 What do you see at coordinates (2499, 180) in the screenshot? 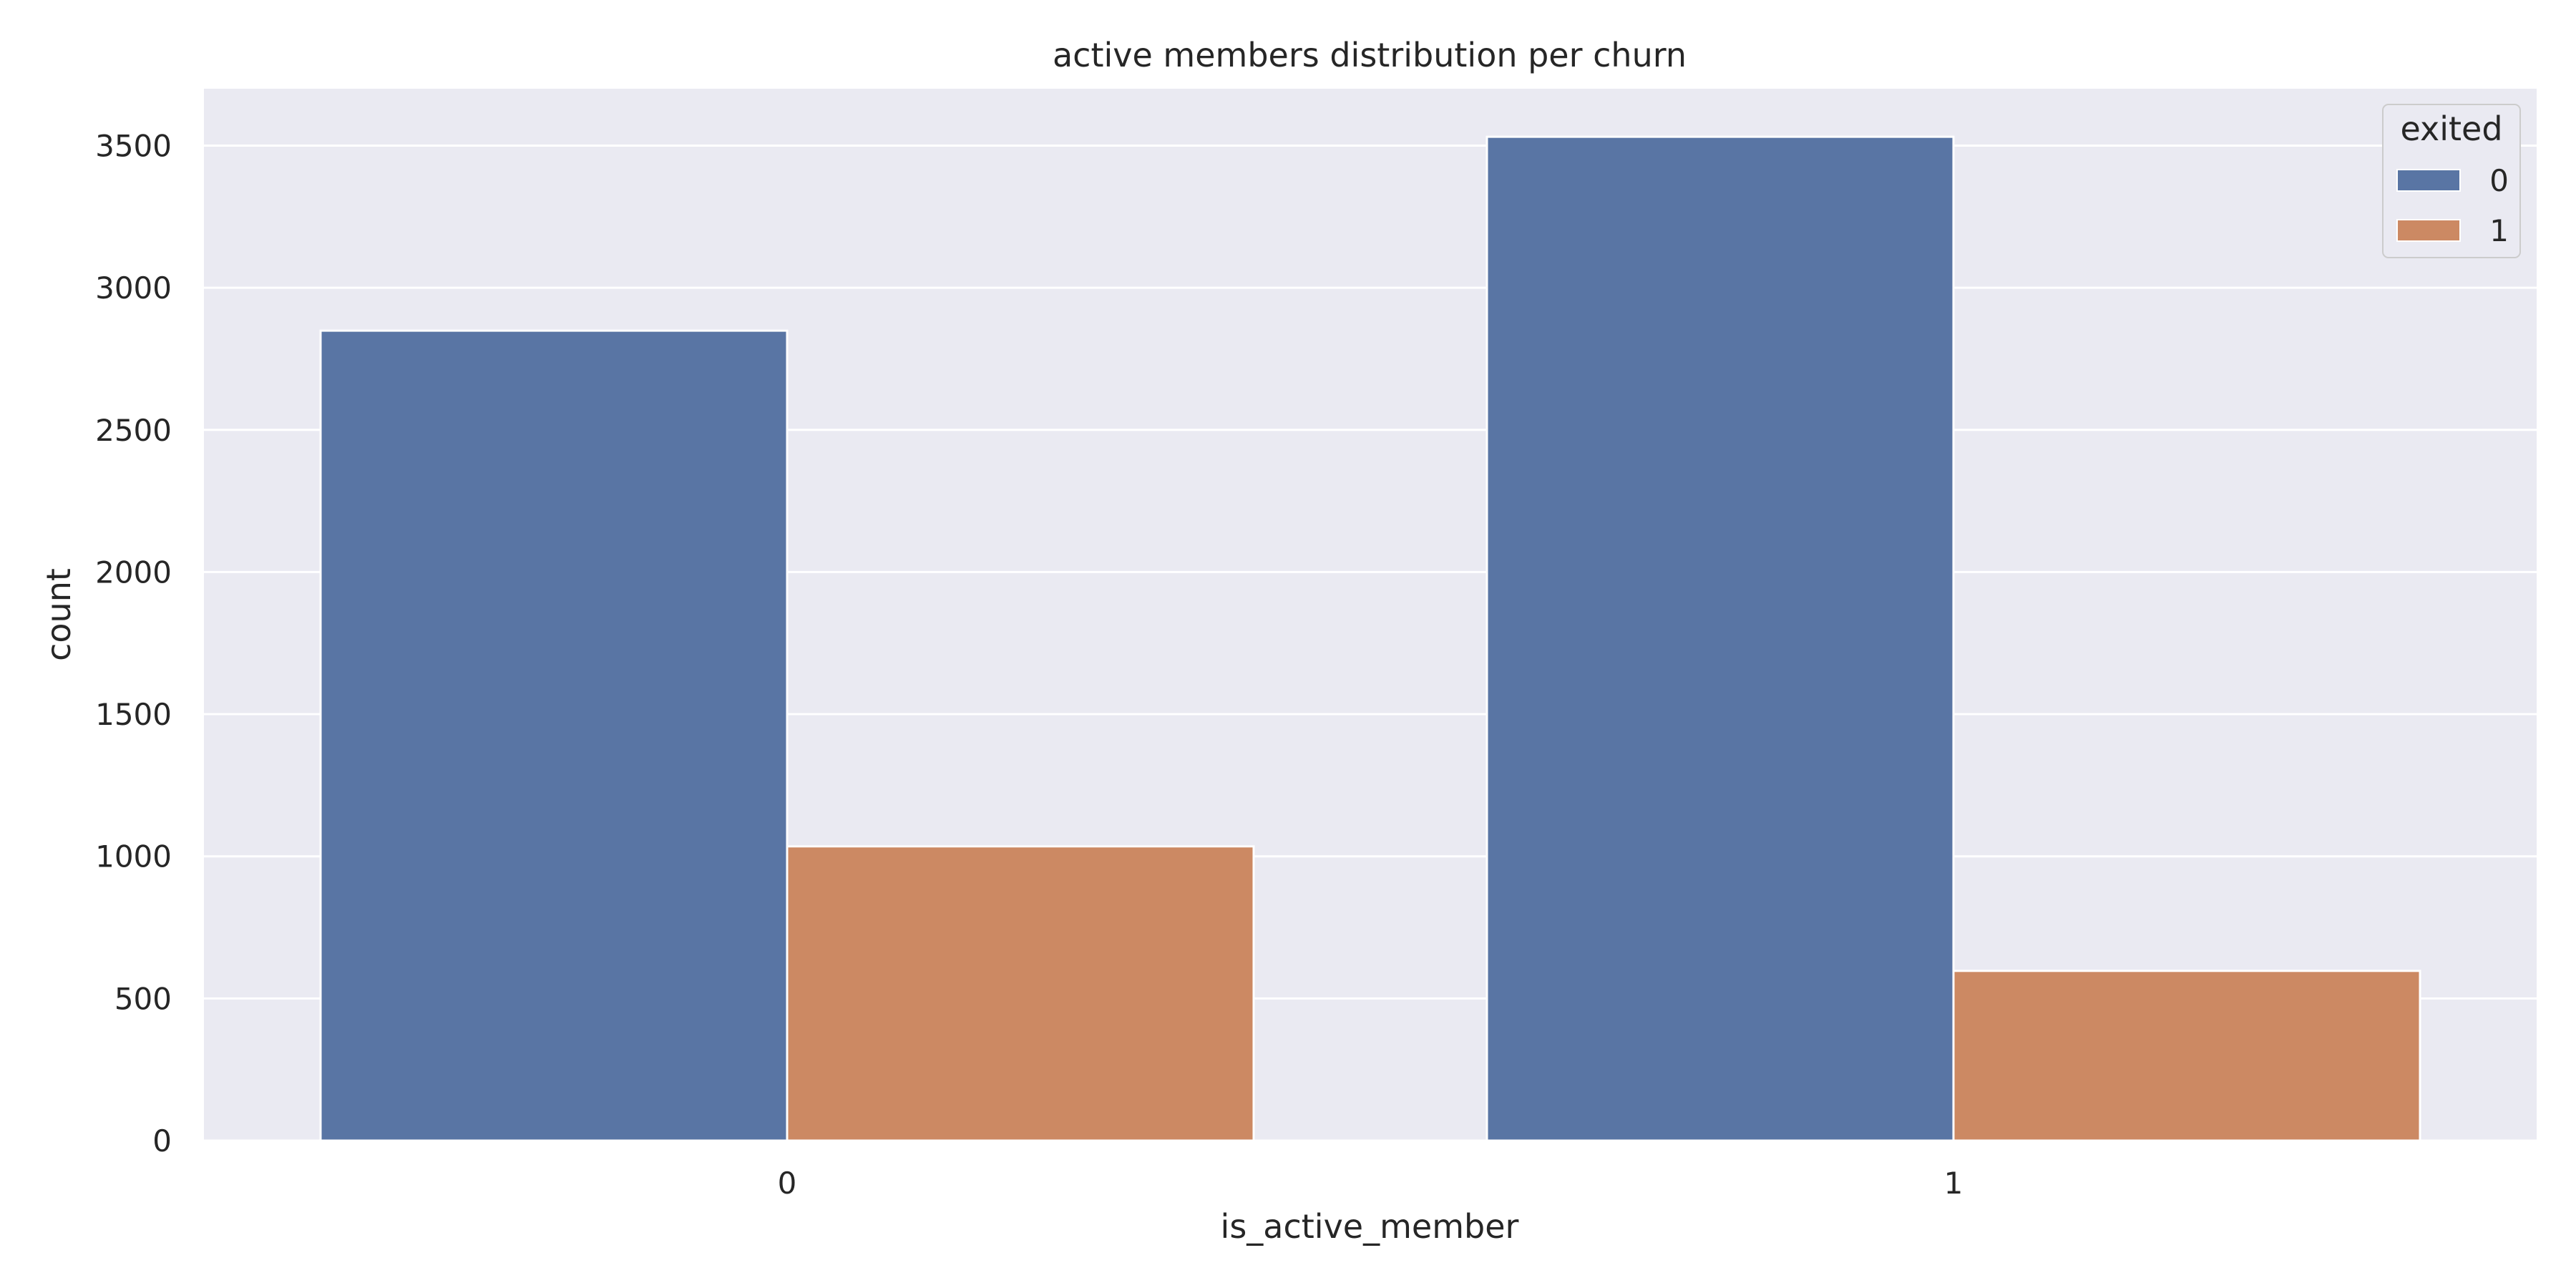
I see `legend-label: 0` at bounding box center [2499, 180].